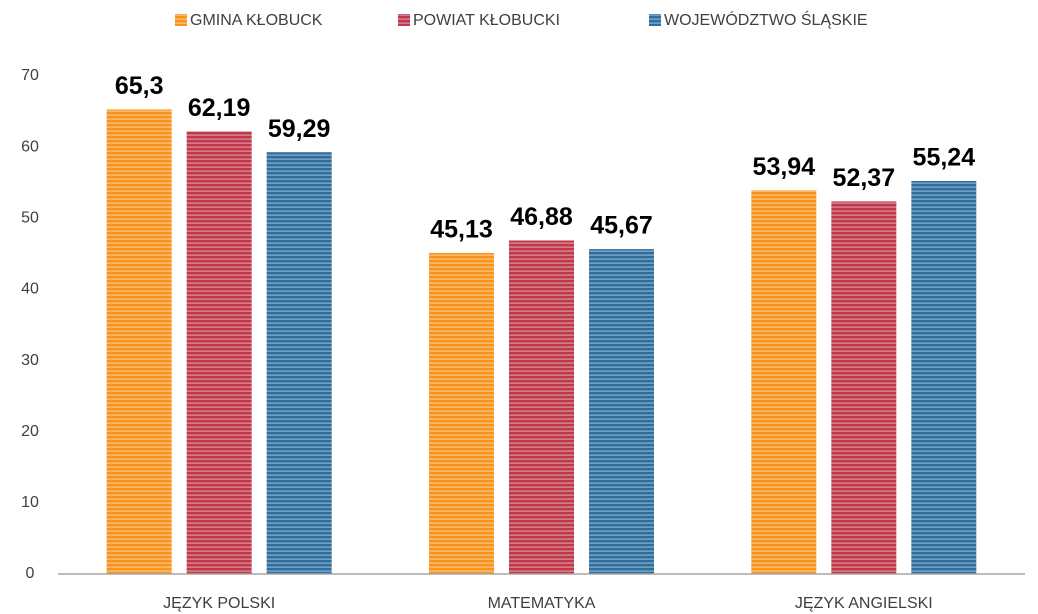 The width and height of the screenshot is (1038, 614). Describe the element at coordinates (766, 19) in the screenshot. I see `legend-label: WOJEWÓDZTWO ŚLĄSKIE` at that location.